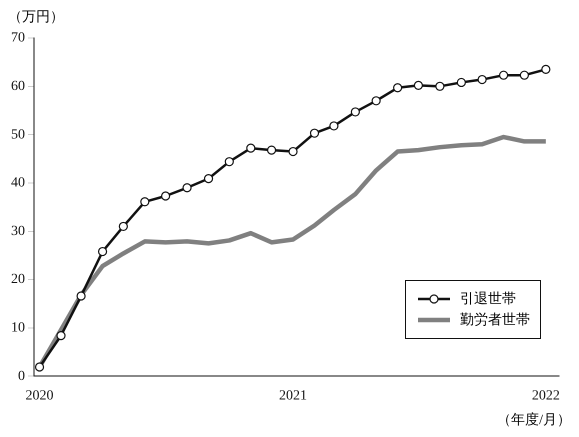  Describe the element at coordinates (18, 231) in the screenshot. I see `y-tick-label: 30` at that location.